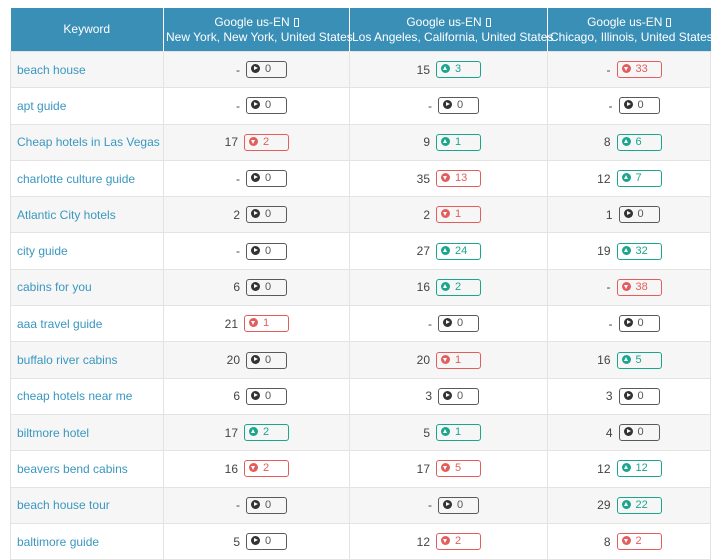 Image resolution: width=720 pixels, height=560 pixels. What do you see at coordinates (87, 106) in the screenshot?
I see `keyword-link: apt guide` at bounding box center [87, 106].